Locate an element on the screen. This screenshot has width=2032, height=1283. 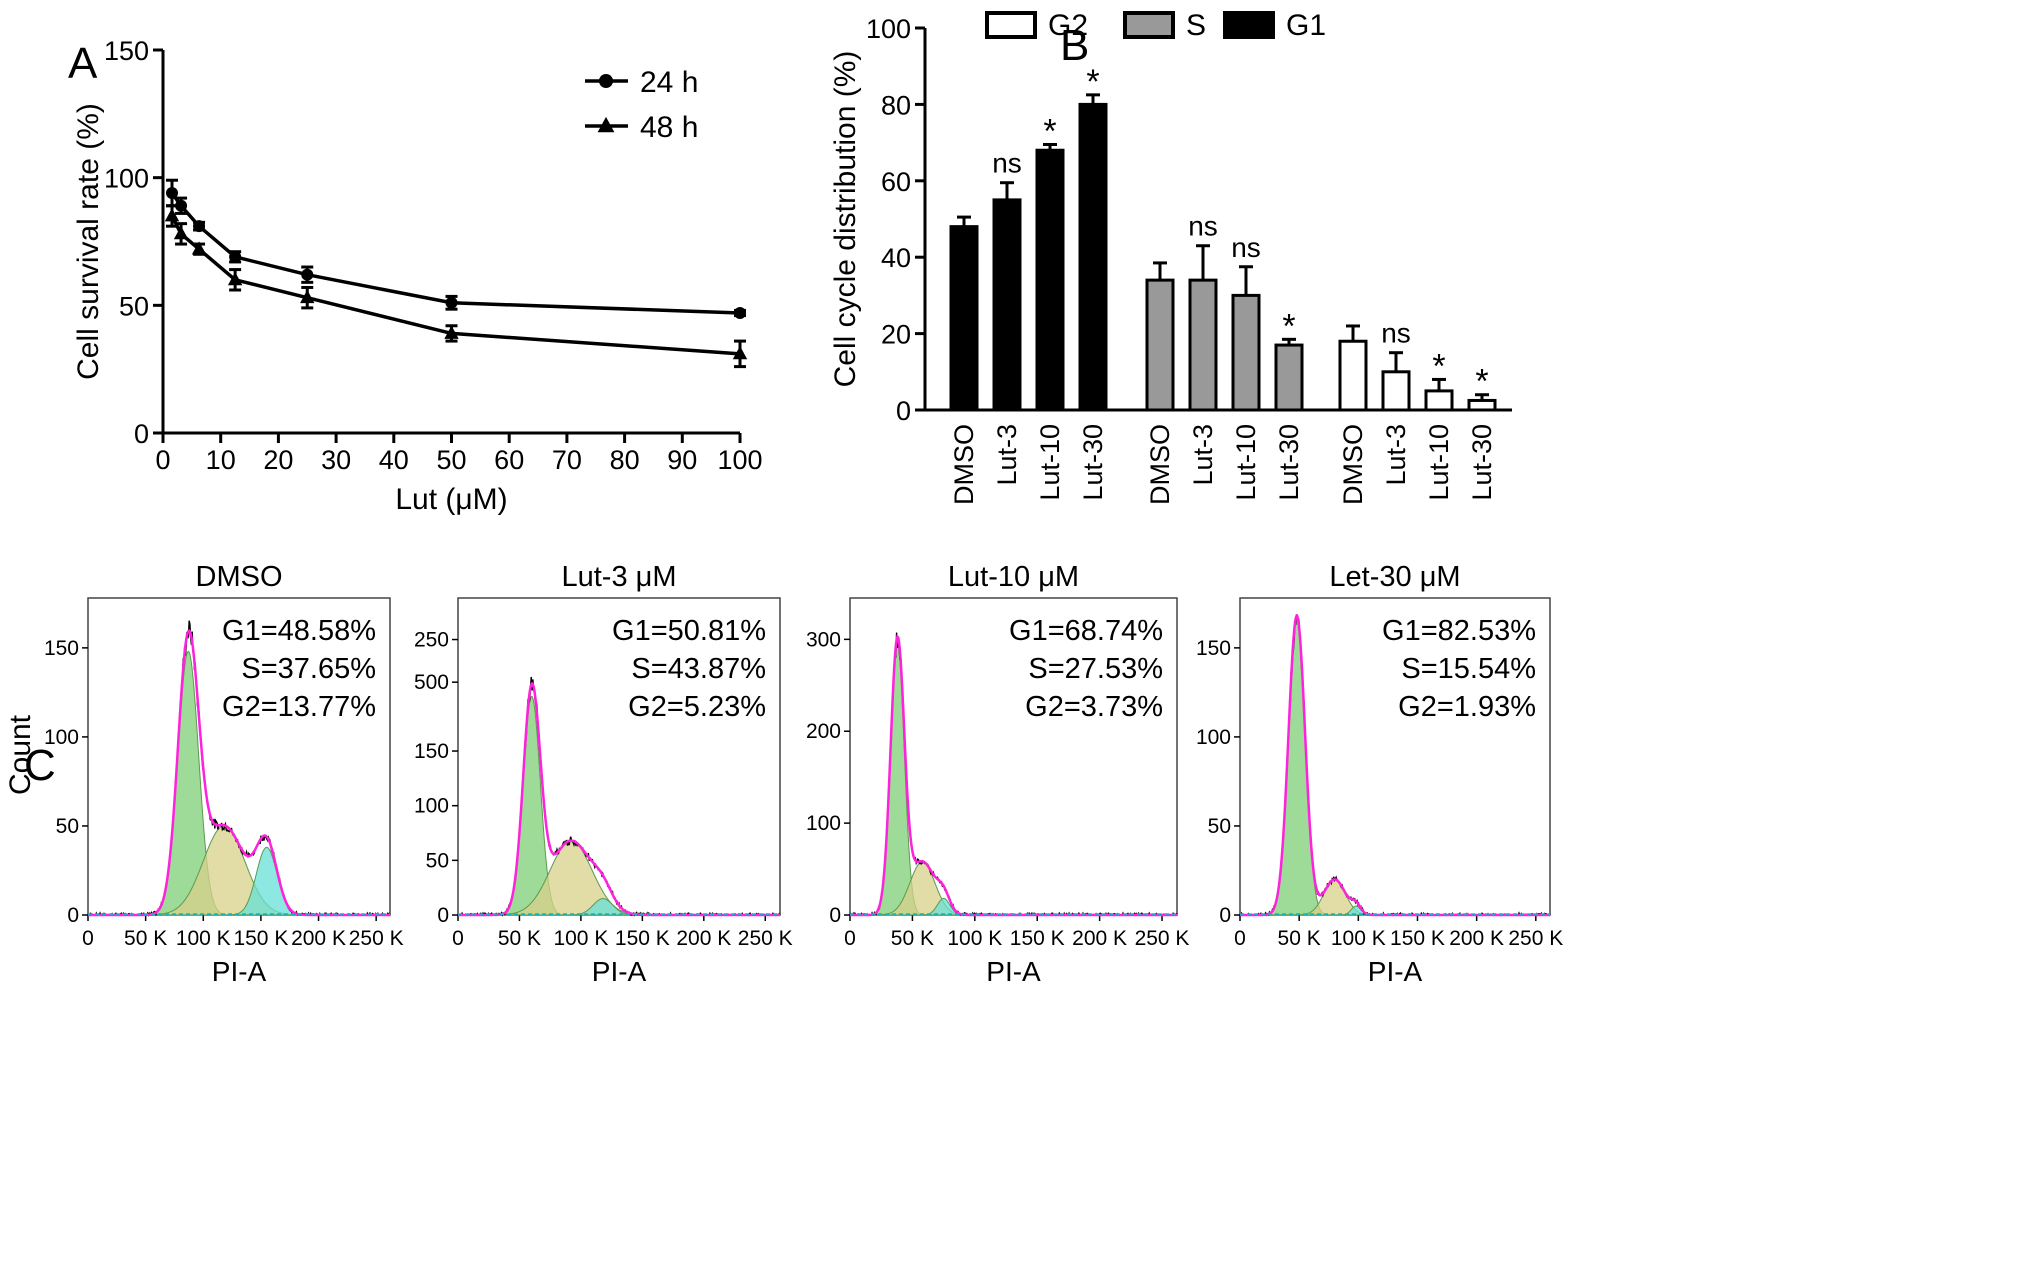
panel-b-y-tick-label: 20 is located at coordinates (896, 335).